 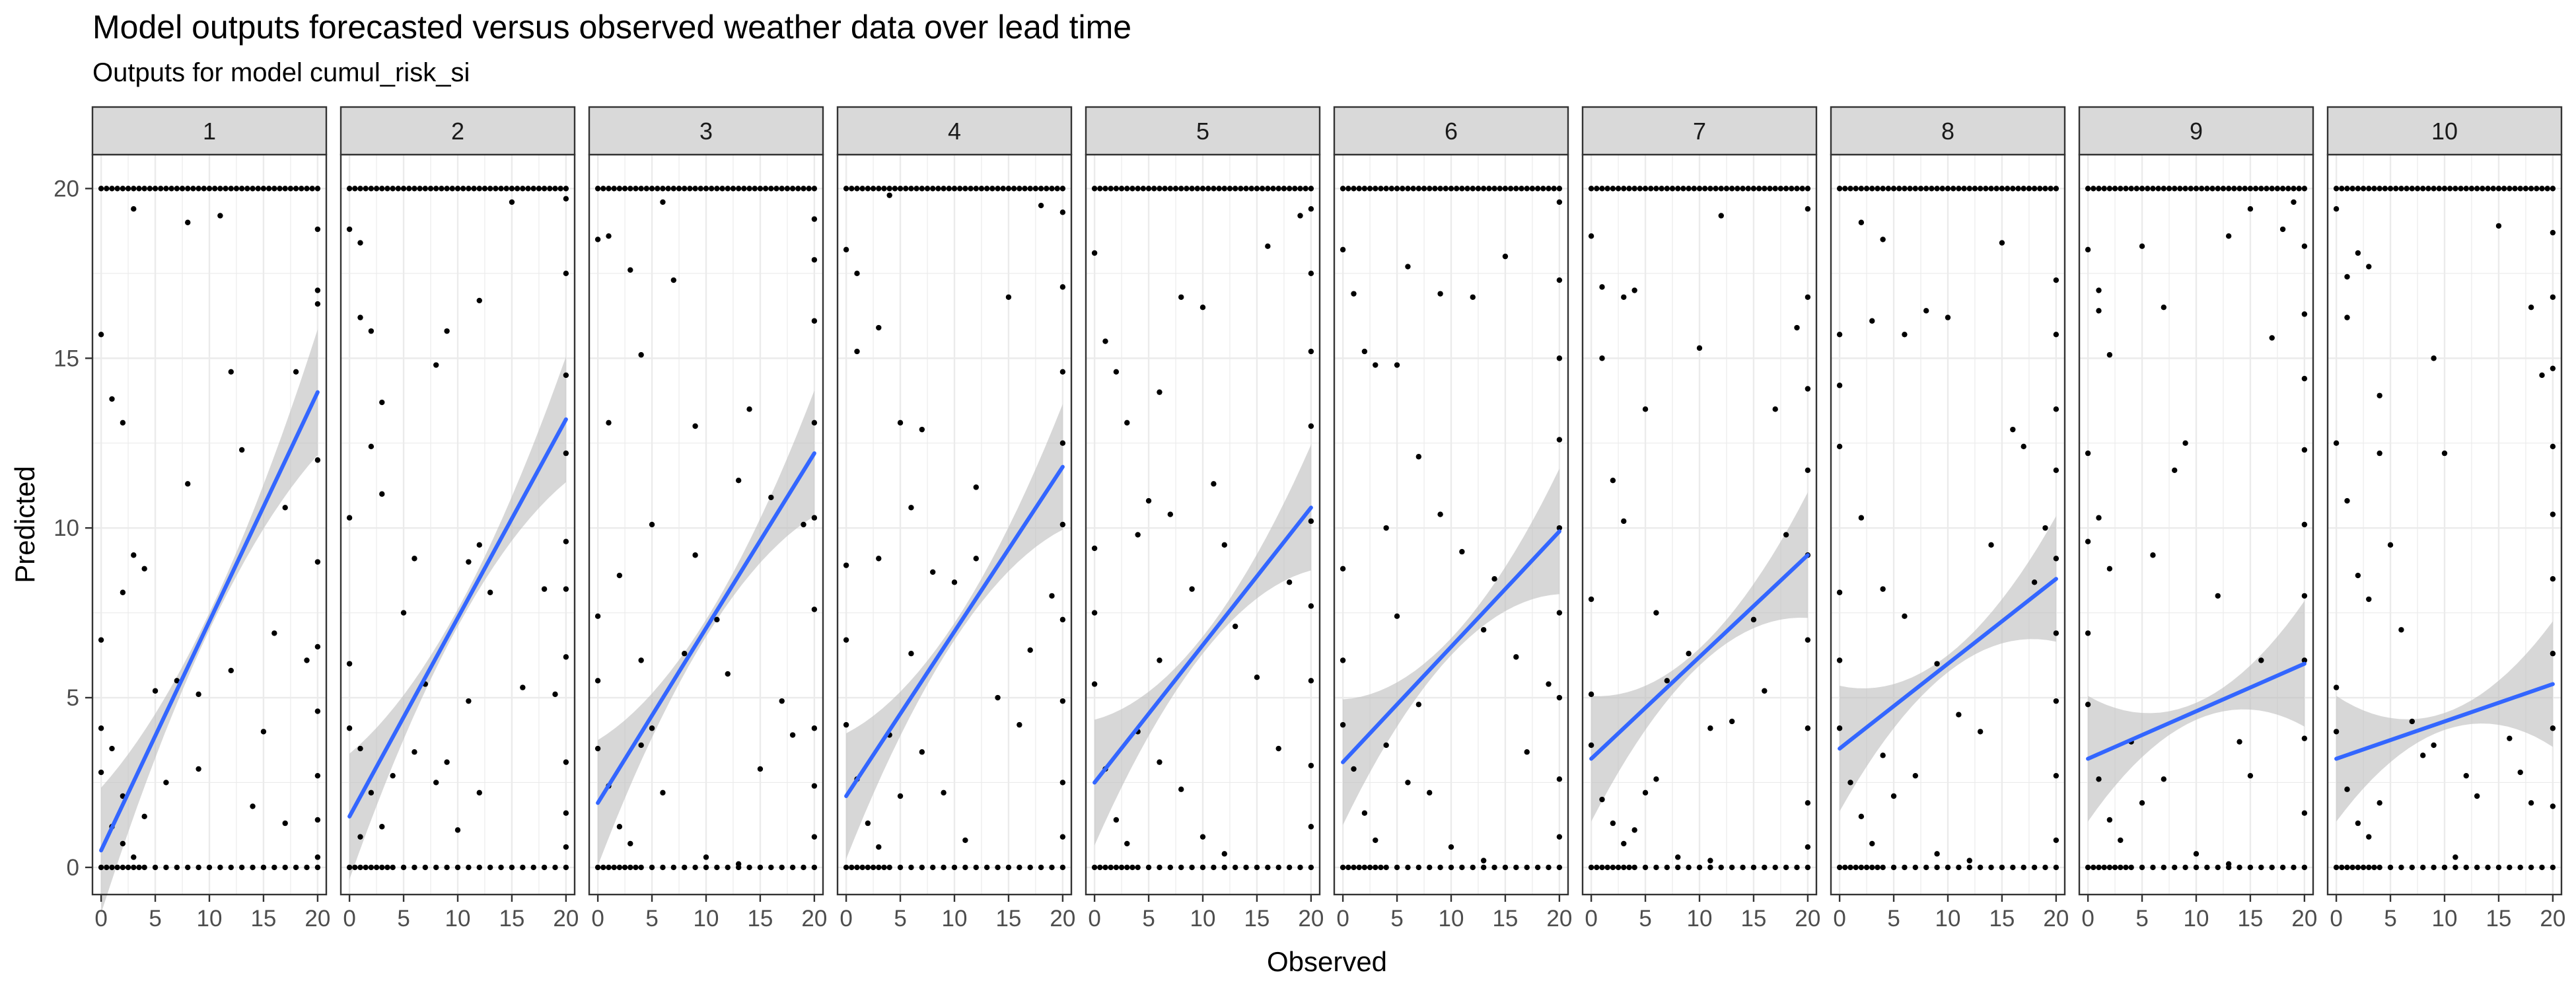 What do you see at coordinates (66, 528) in the screenshot?
I see `y-tick-label: 10` at bounding box center [66, 528].